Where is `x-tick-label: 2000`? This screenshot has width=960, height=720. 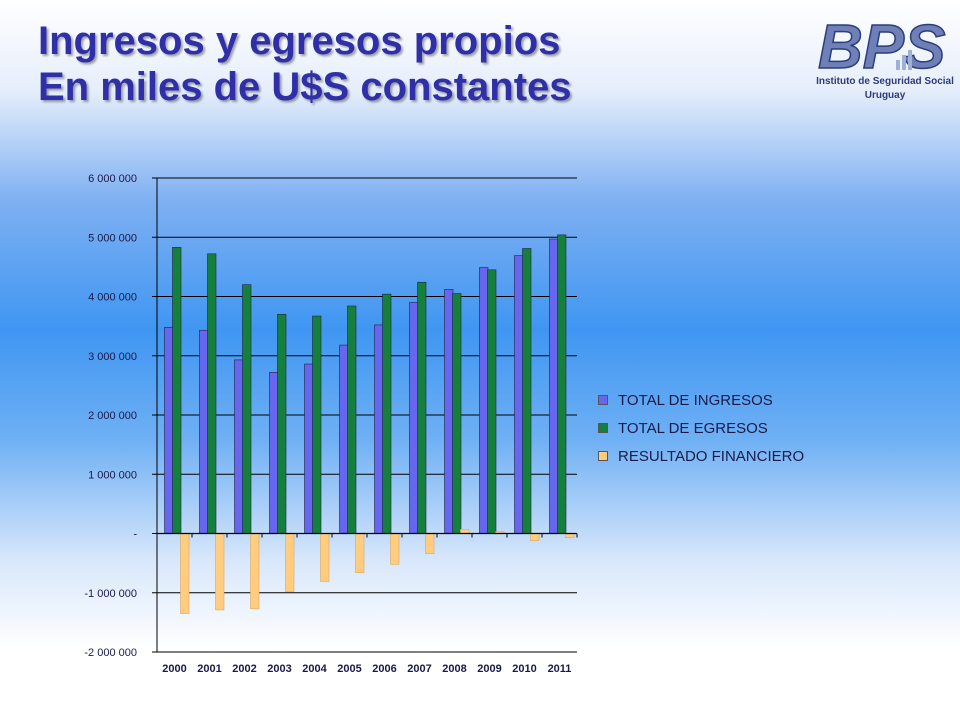
x-tick-label: 2000 is located at coordinates (174, 669).